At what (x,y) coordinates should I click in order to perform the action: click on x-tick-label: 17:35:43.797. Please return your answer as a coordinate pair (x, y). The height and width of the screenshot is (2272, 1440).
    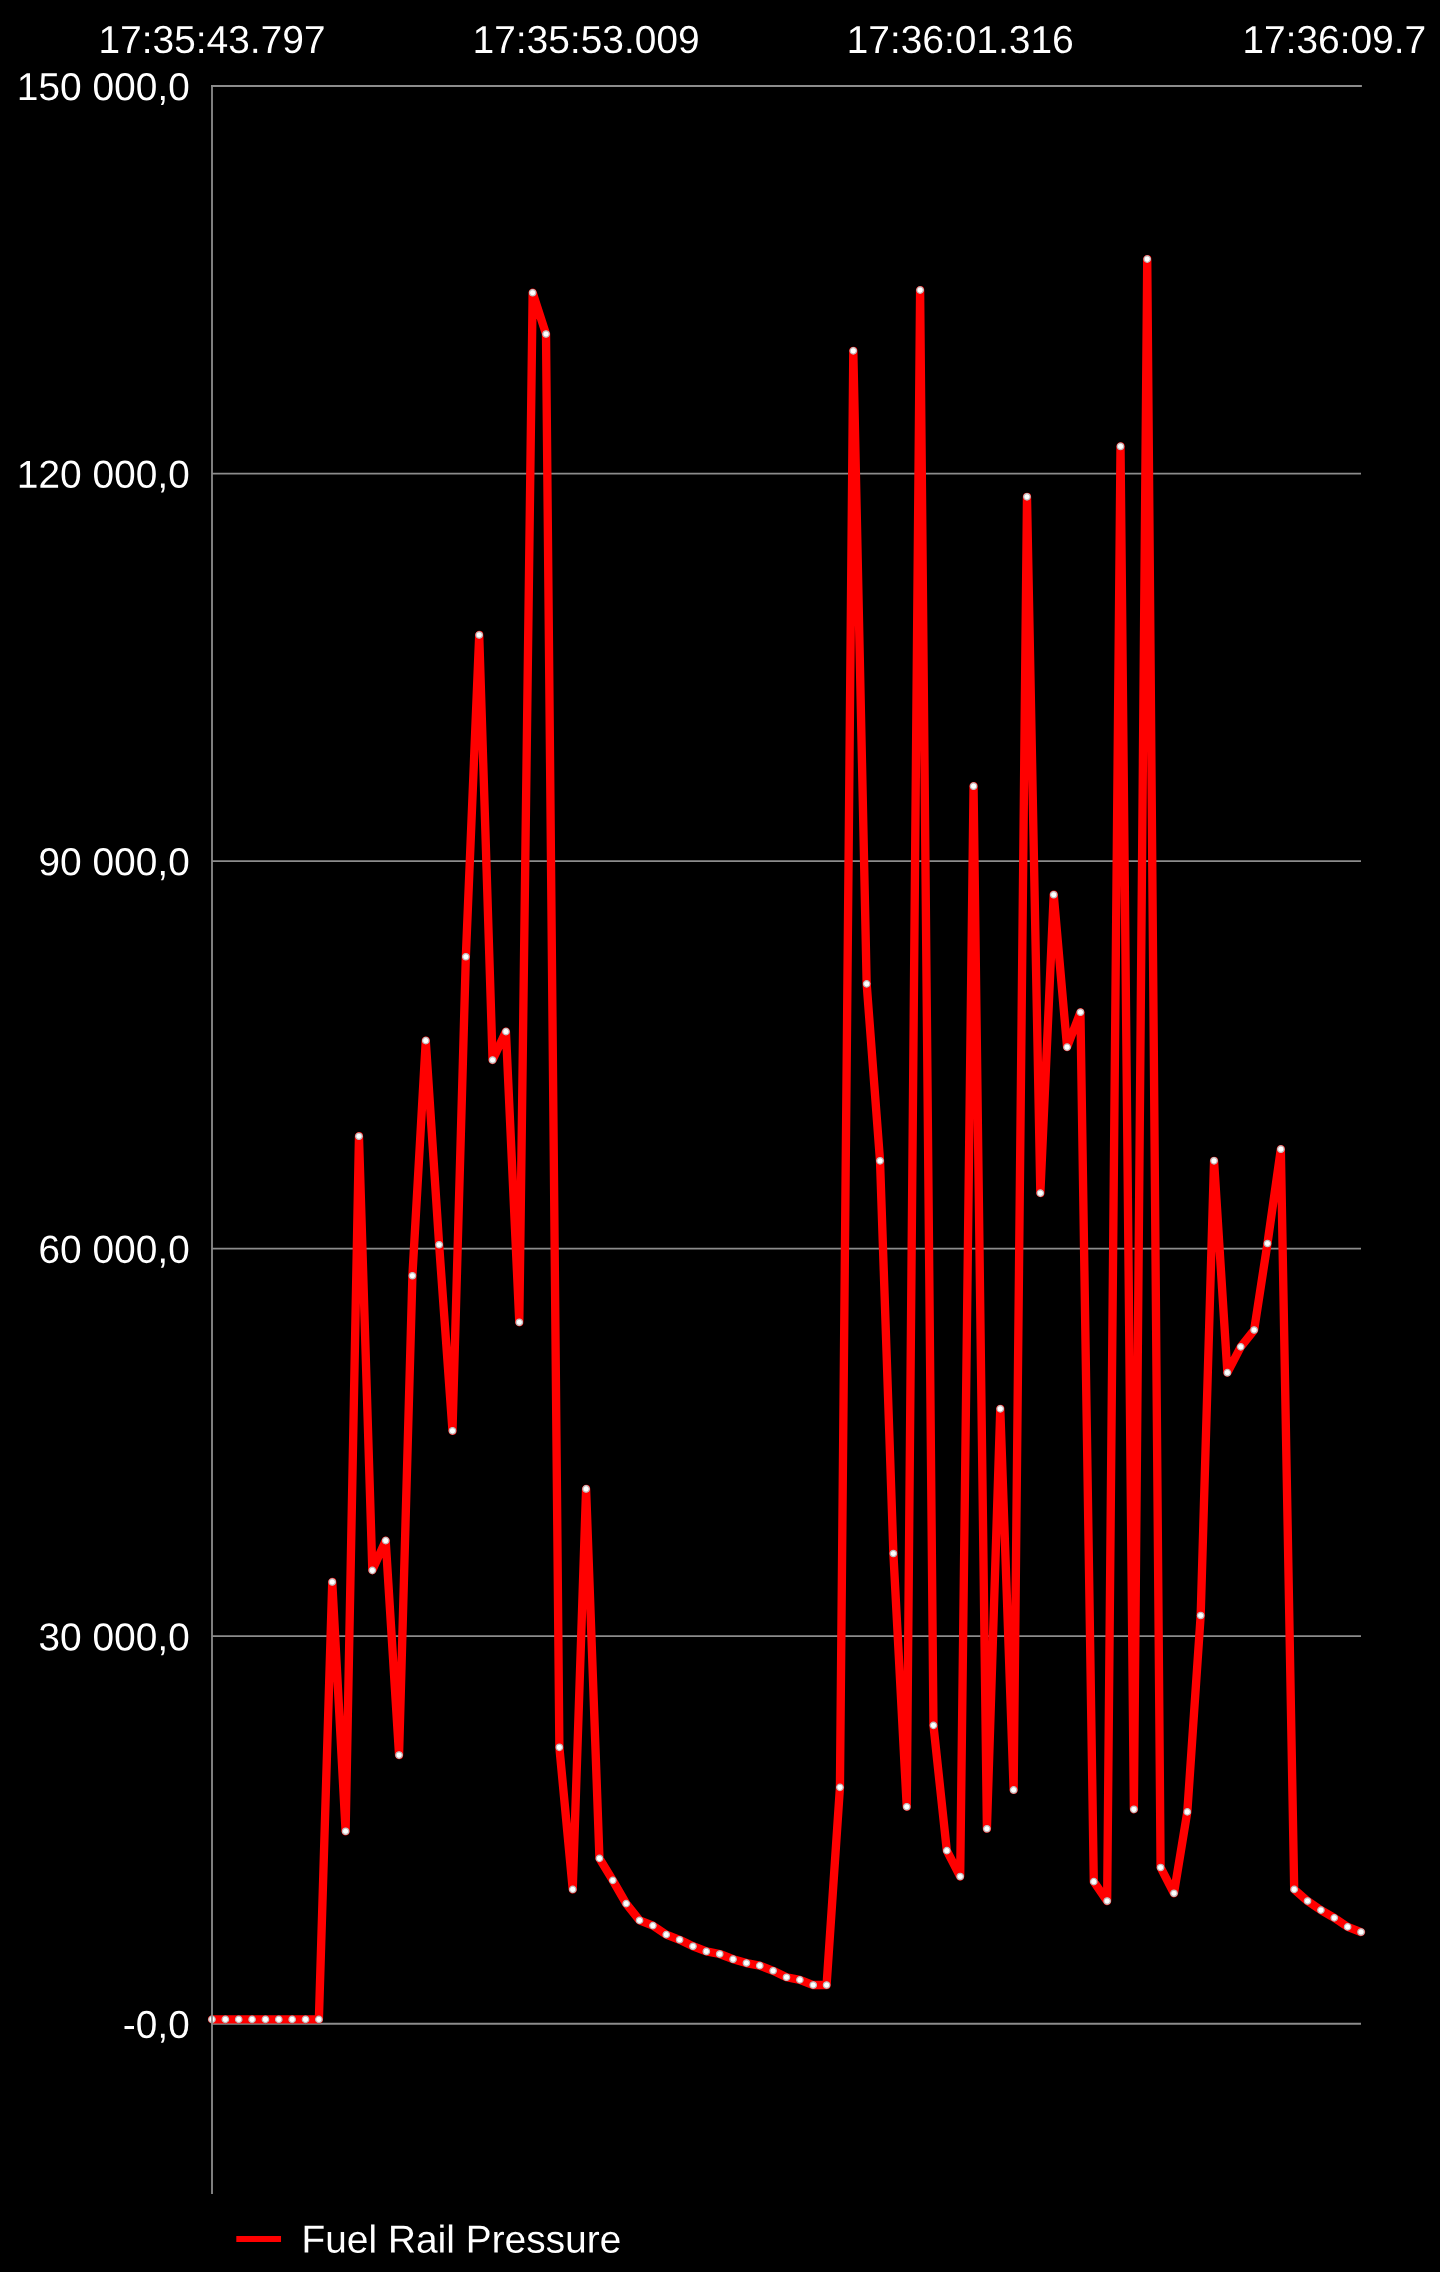
    Looking at the image, I should click on (212, 39).